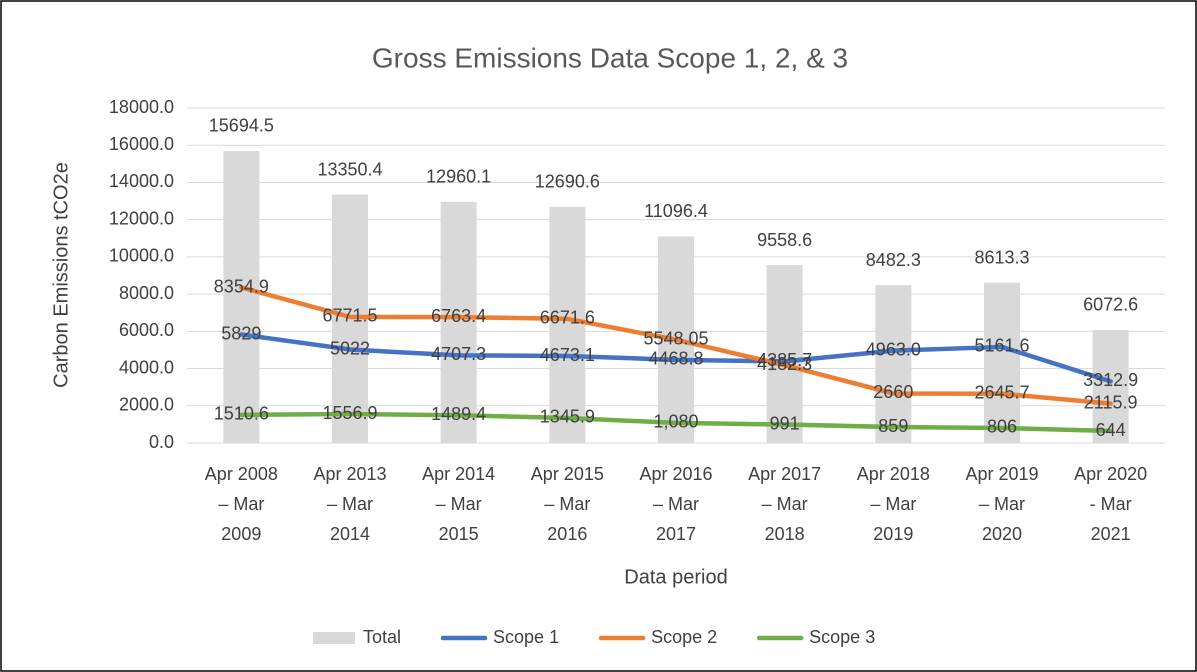 The image size is (1197, 672). What do you see at coordinates (893, 534) in the screenshot?
I see `x-tick-label: 2019` at bounding box center [893, 534].